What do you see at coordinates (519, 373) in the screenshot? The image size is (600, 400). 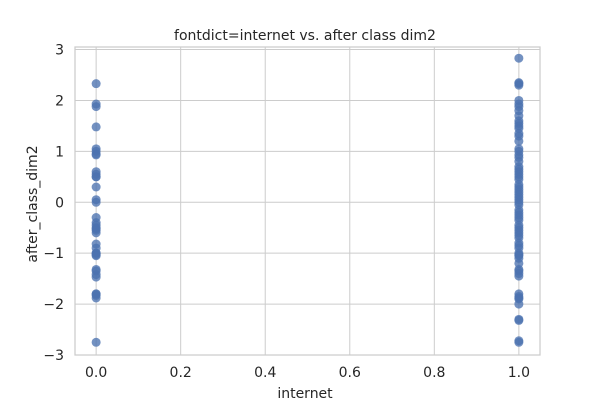 I see `x-tick-label: 1.0` at bounding box center [519, 373].